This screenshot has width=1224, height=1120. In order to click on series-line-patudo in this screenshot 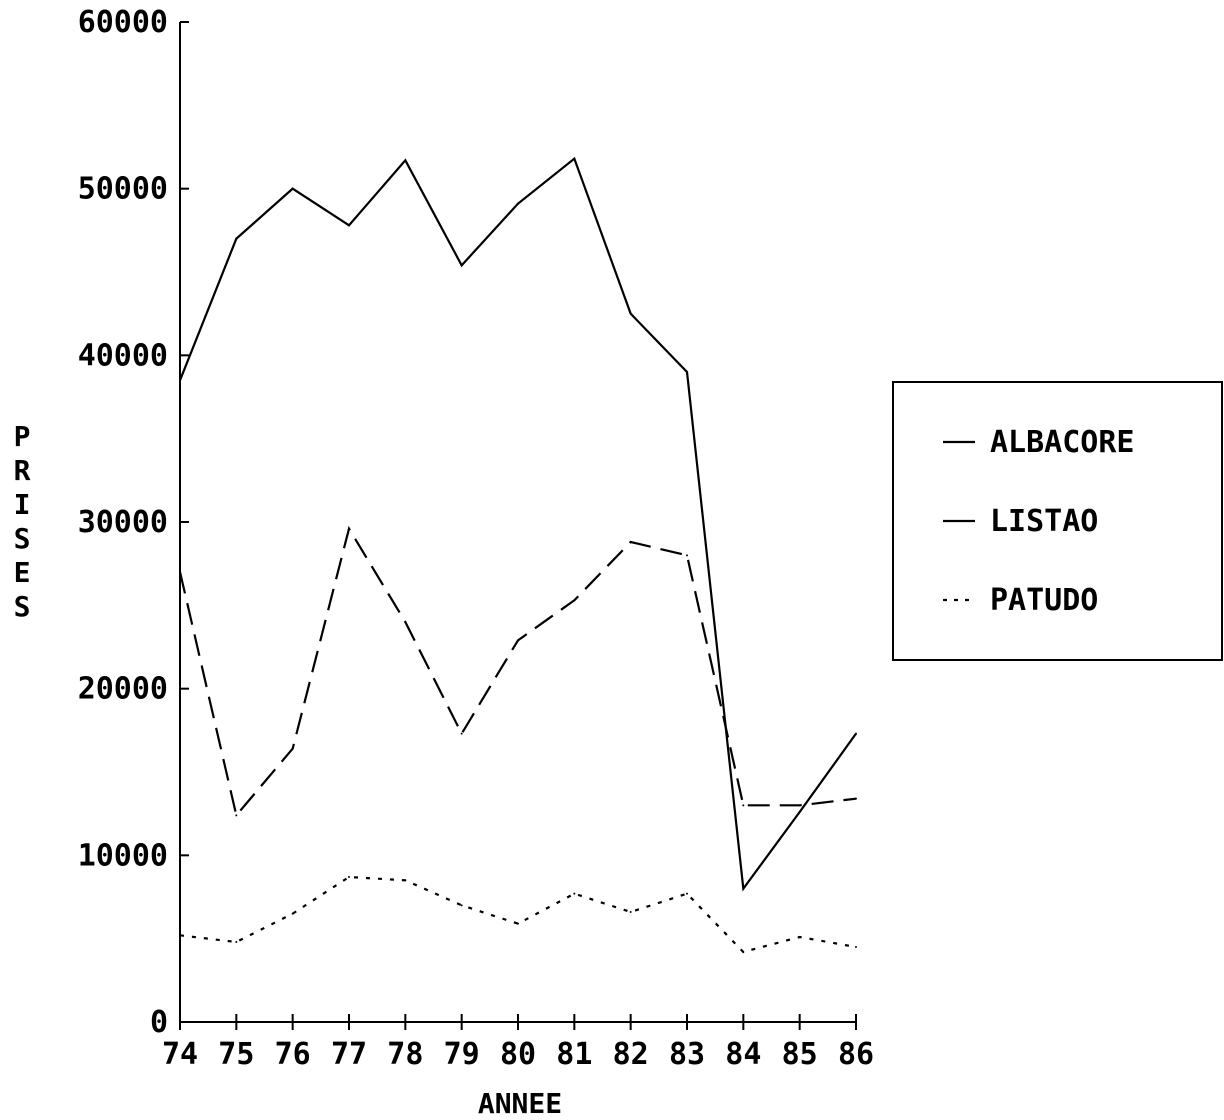, I will do `click(518, 914)`.